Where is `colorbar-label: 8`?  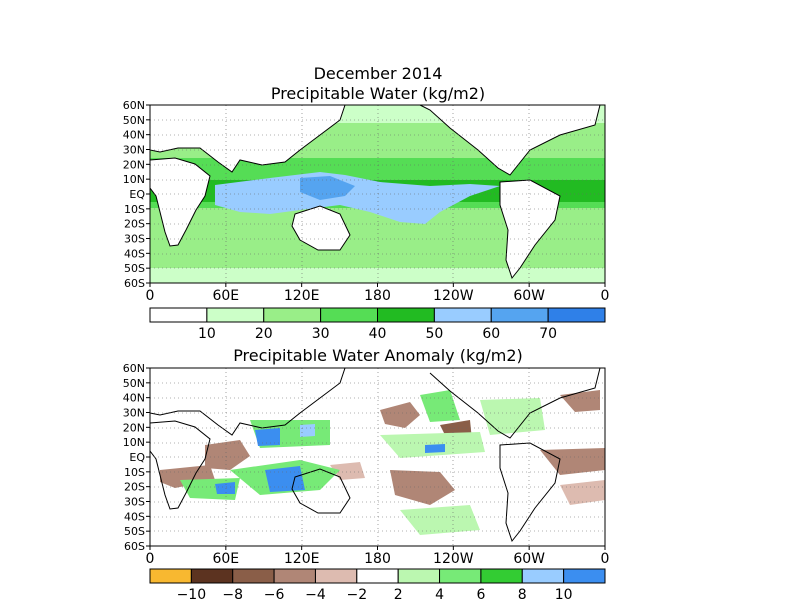 colorbar-label: 8 is located at coordinates (522, 593).